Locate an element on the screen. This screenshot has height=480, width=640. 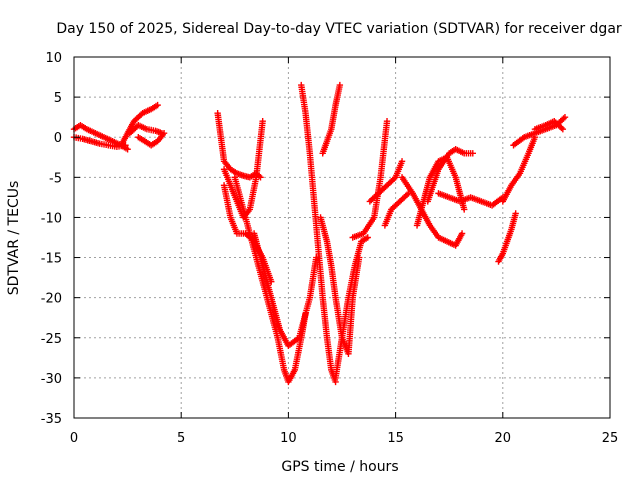
y-tick-label: -35 is located at coordinates (51, 419).